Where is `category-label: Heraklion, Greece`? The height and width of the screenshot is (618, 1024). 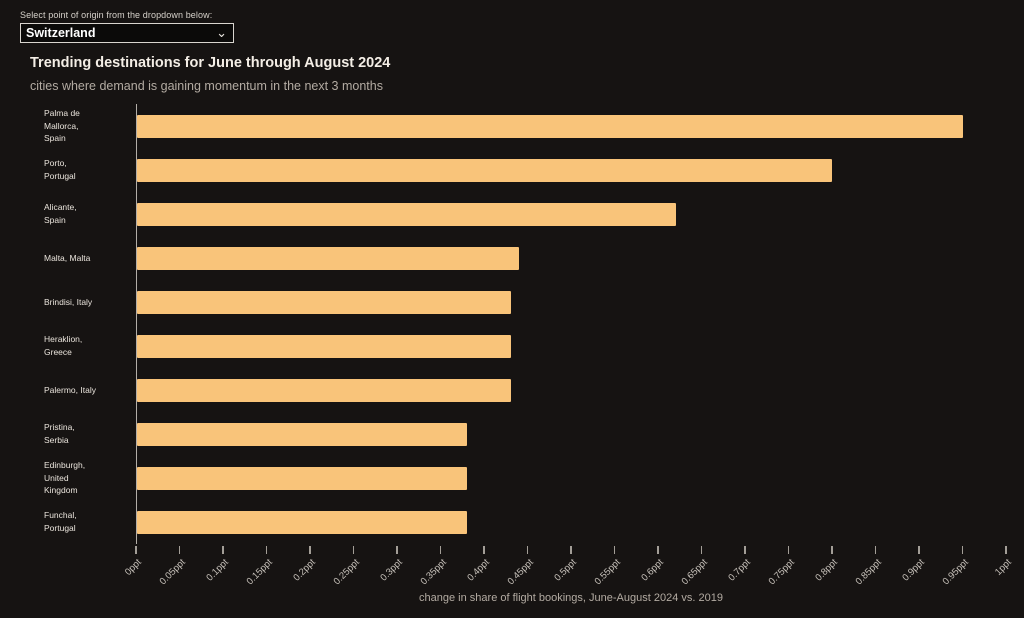 category-label: Heraklion, Greece is located at coordinates (63, 345).